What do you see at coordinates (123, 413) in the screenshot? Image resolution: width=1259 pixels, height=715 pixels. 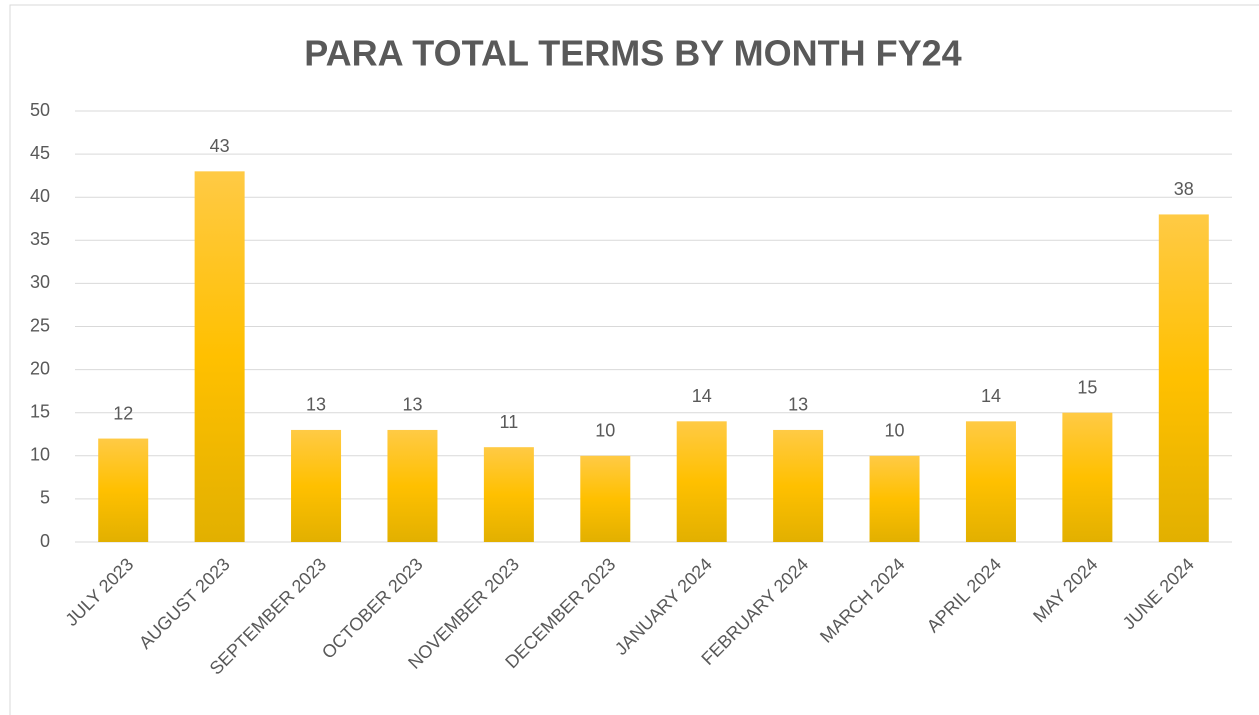 I see `data-label: 12` at bounding box center [123, 413].